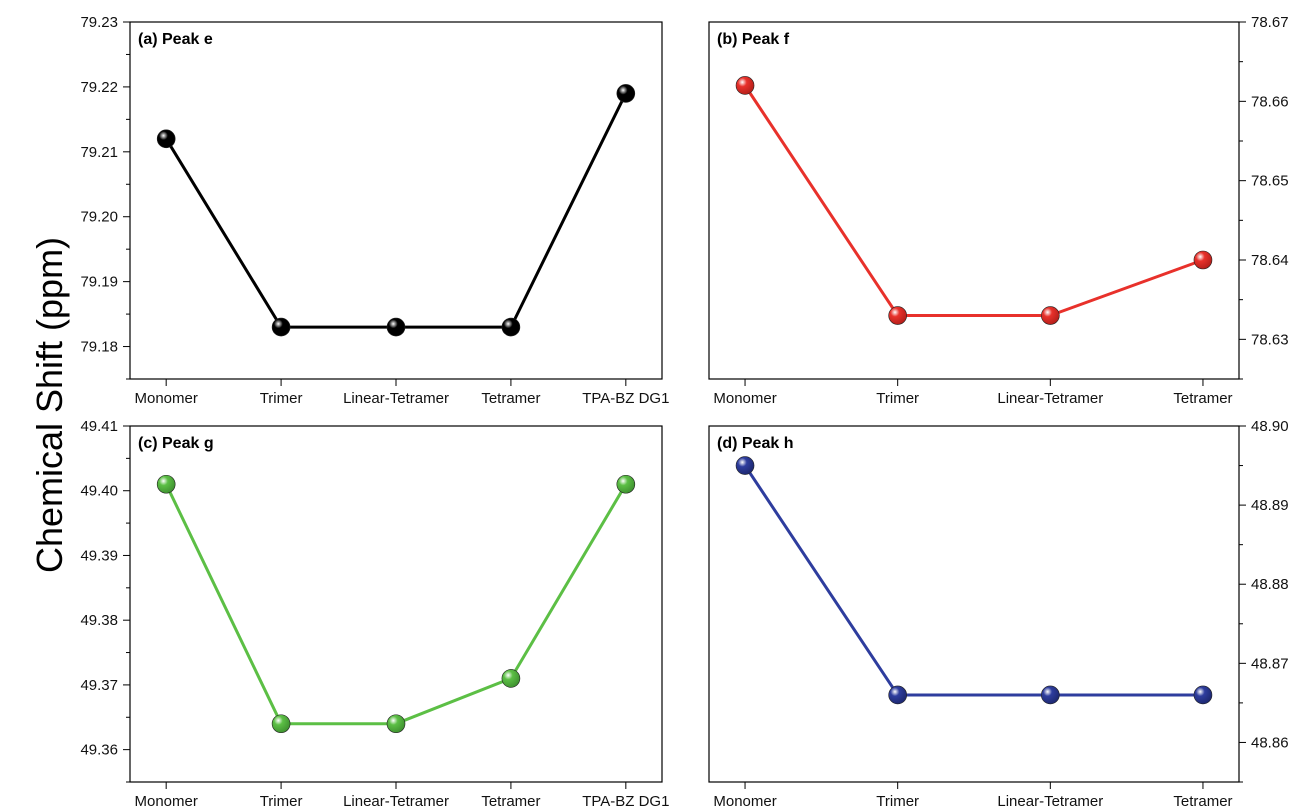 This screenshot has height=810, width=1294. Describe the element at coordinates (99, 347) in the screenshot. I see `y-tick-label-a-79-18: 79.18` at that location.